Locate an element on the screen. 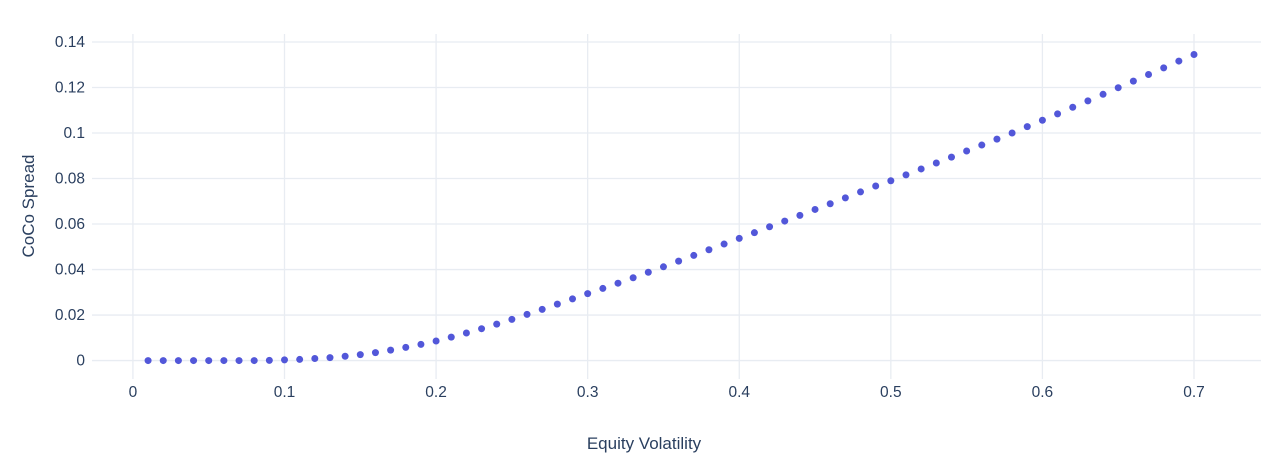 The image size is (1288, 472). y-tick-label: 0.06 is located at coordinates (70, 224).